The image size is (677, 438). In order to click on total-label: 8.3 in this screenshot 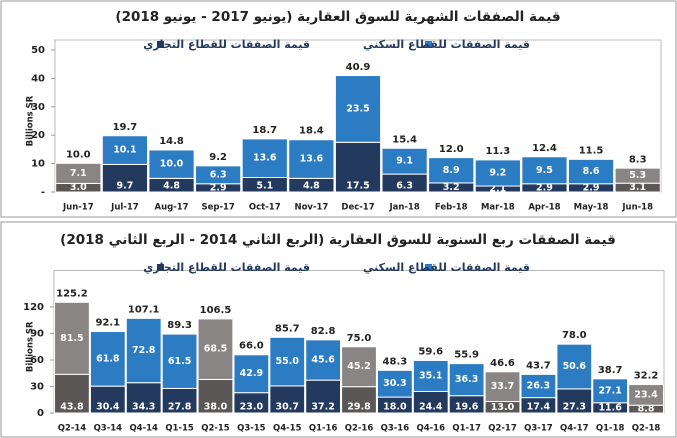, I will do `click(638, 159)`.